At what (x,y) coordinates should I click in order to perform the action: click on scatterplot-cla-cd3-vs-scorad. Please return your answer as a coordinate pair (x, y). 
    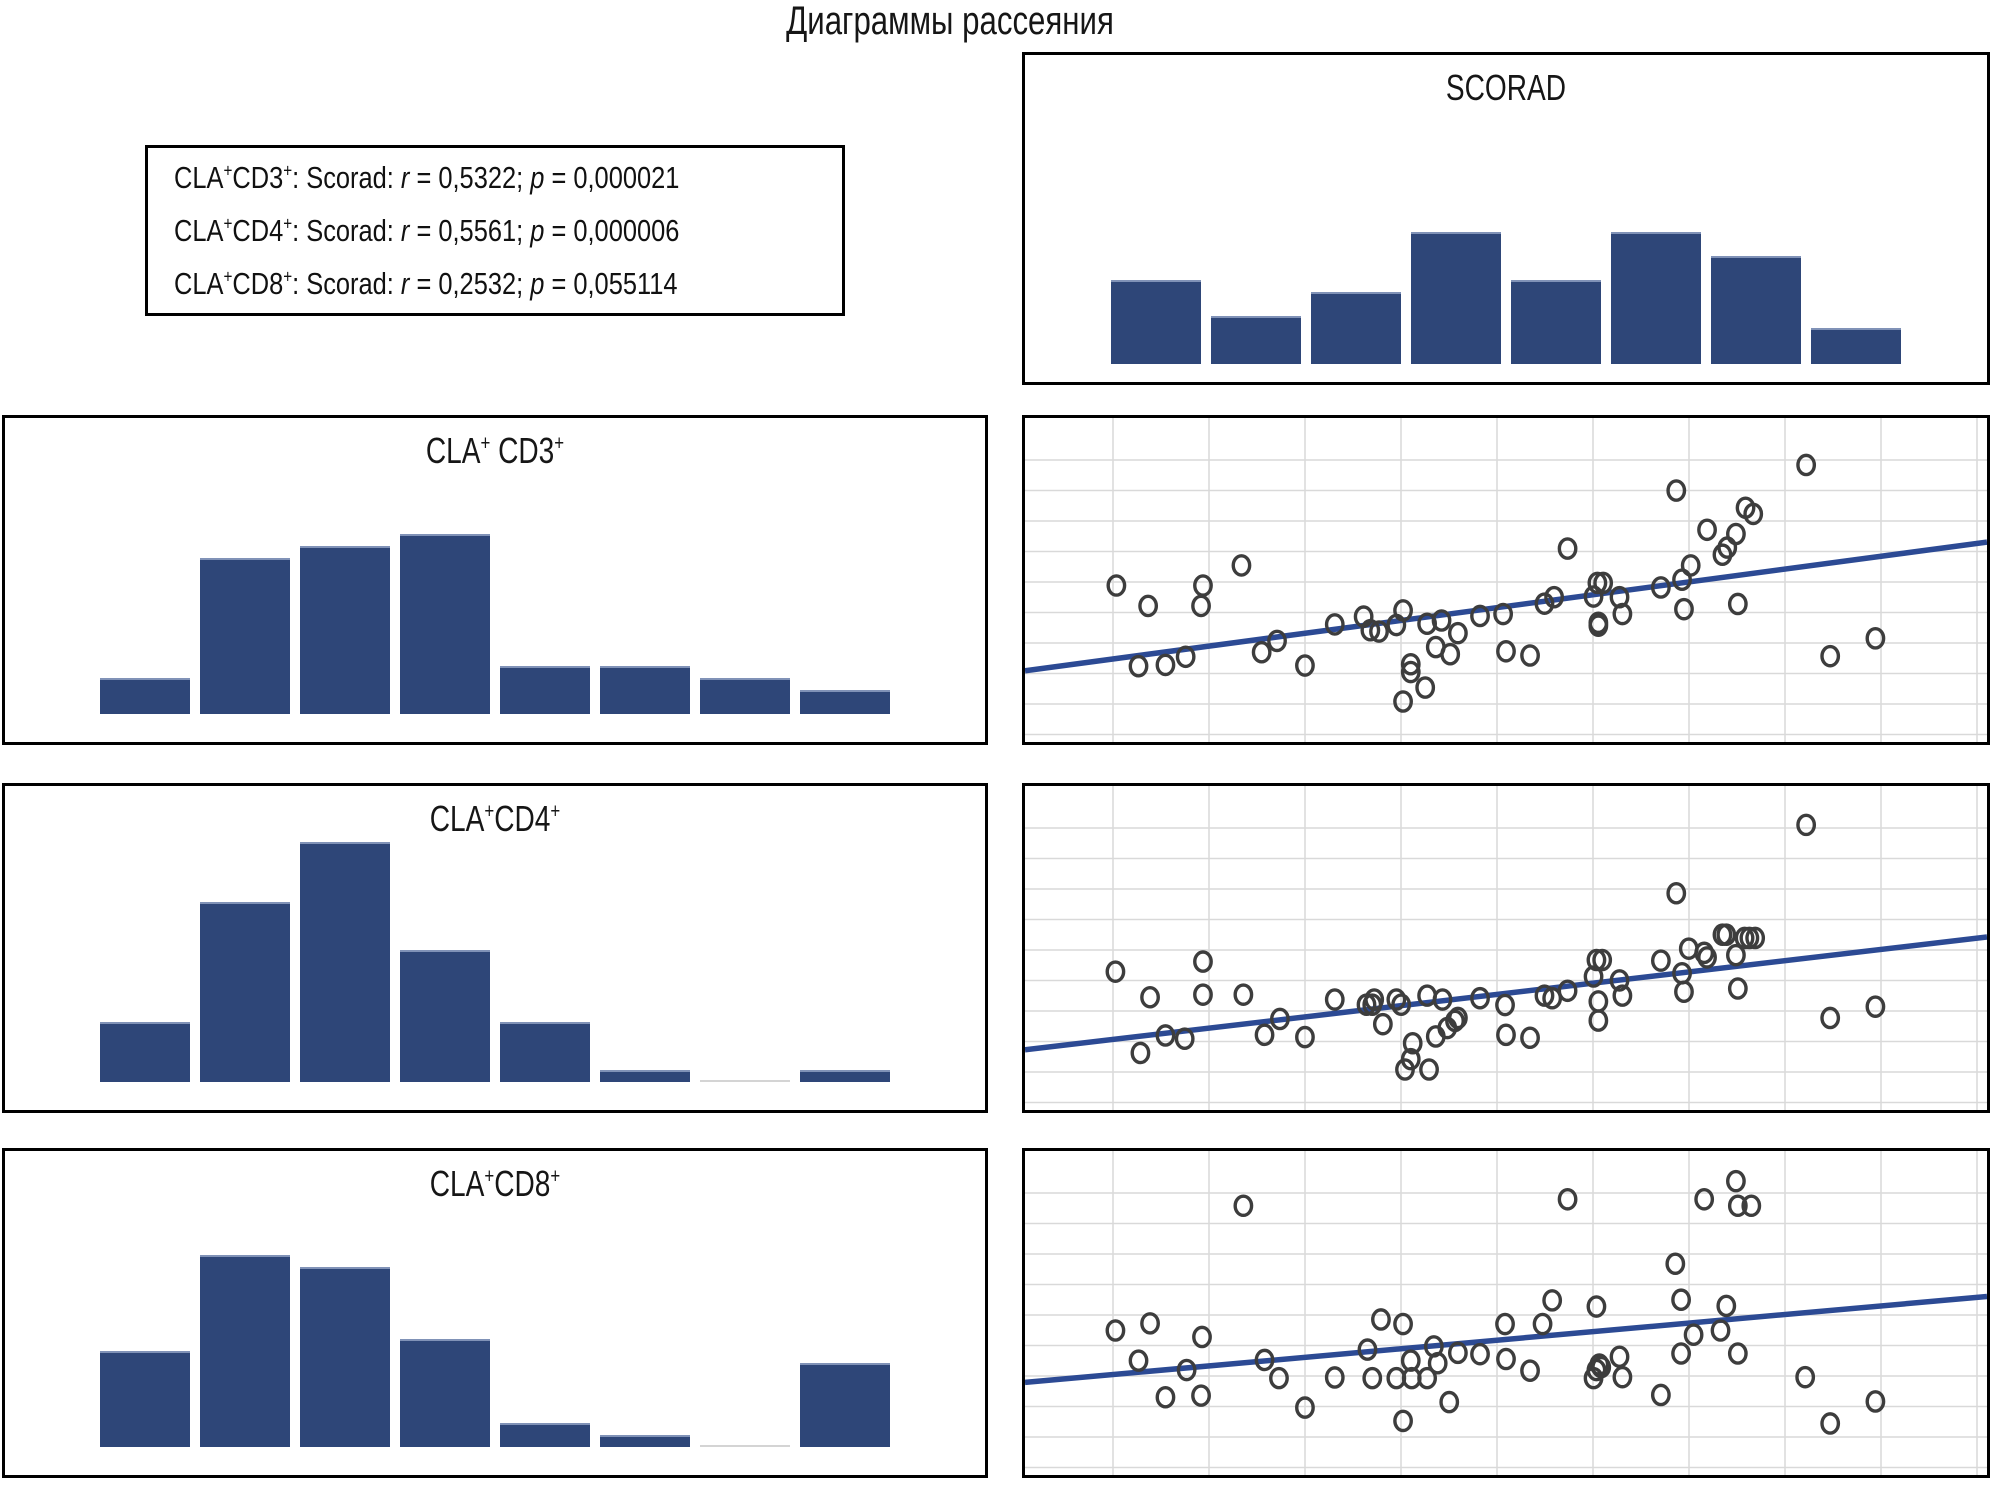
    Looking at the image, I should click on (1506, 580).